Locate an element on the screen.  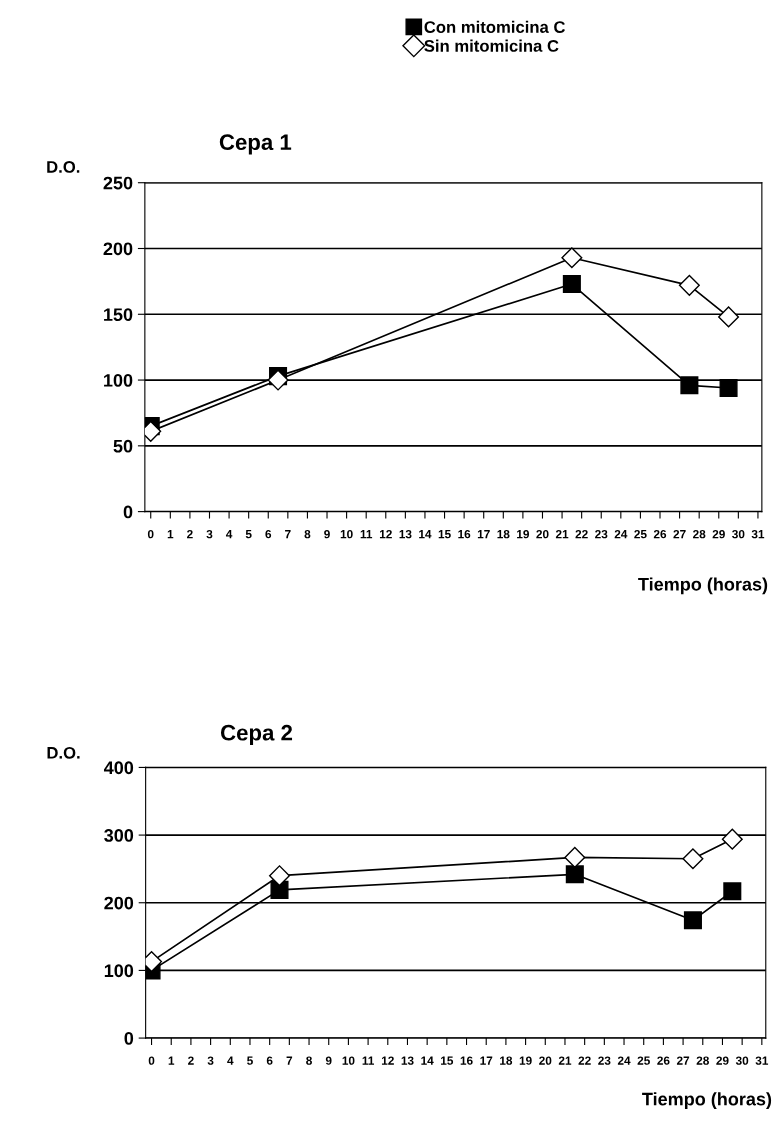
chart-title: Cepa 1 is located at coordinates (255, 144).